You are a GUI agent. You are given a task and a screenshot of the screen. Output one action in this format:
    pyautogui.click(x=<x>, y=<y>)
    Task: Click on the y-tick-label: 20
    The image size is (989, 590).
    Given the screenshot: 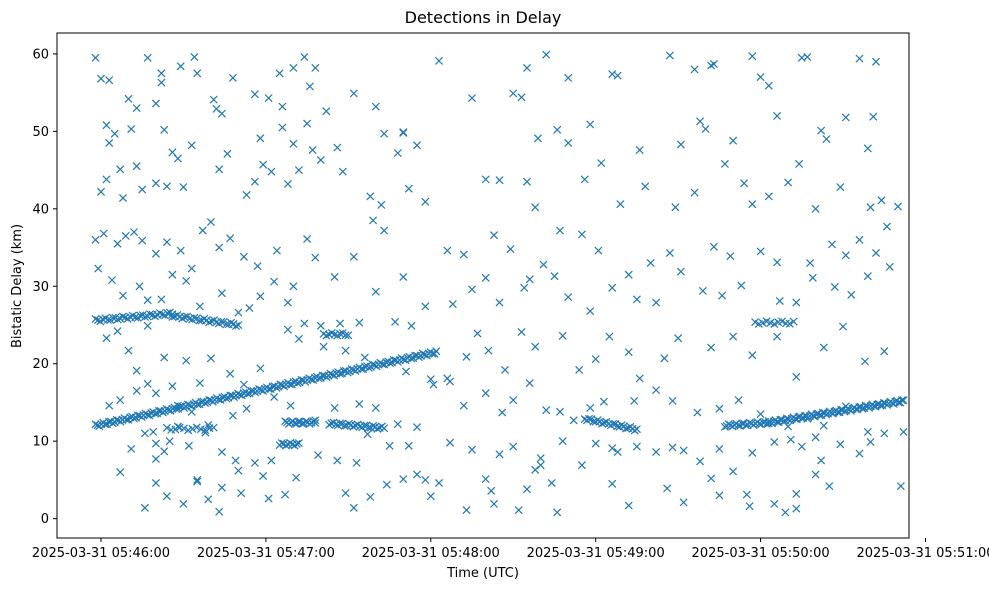 What is the action you would take?
    pyautogui.click(x=40, y=364)
    